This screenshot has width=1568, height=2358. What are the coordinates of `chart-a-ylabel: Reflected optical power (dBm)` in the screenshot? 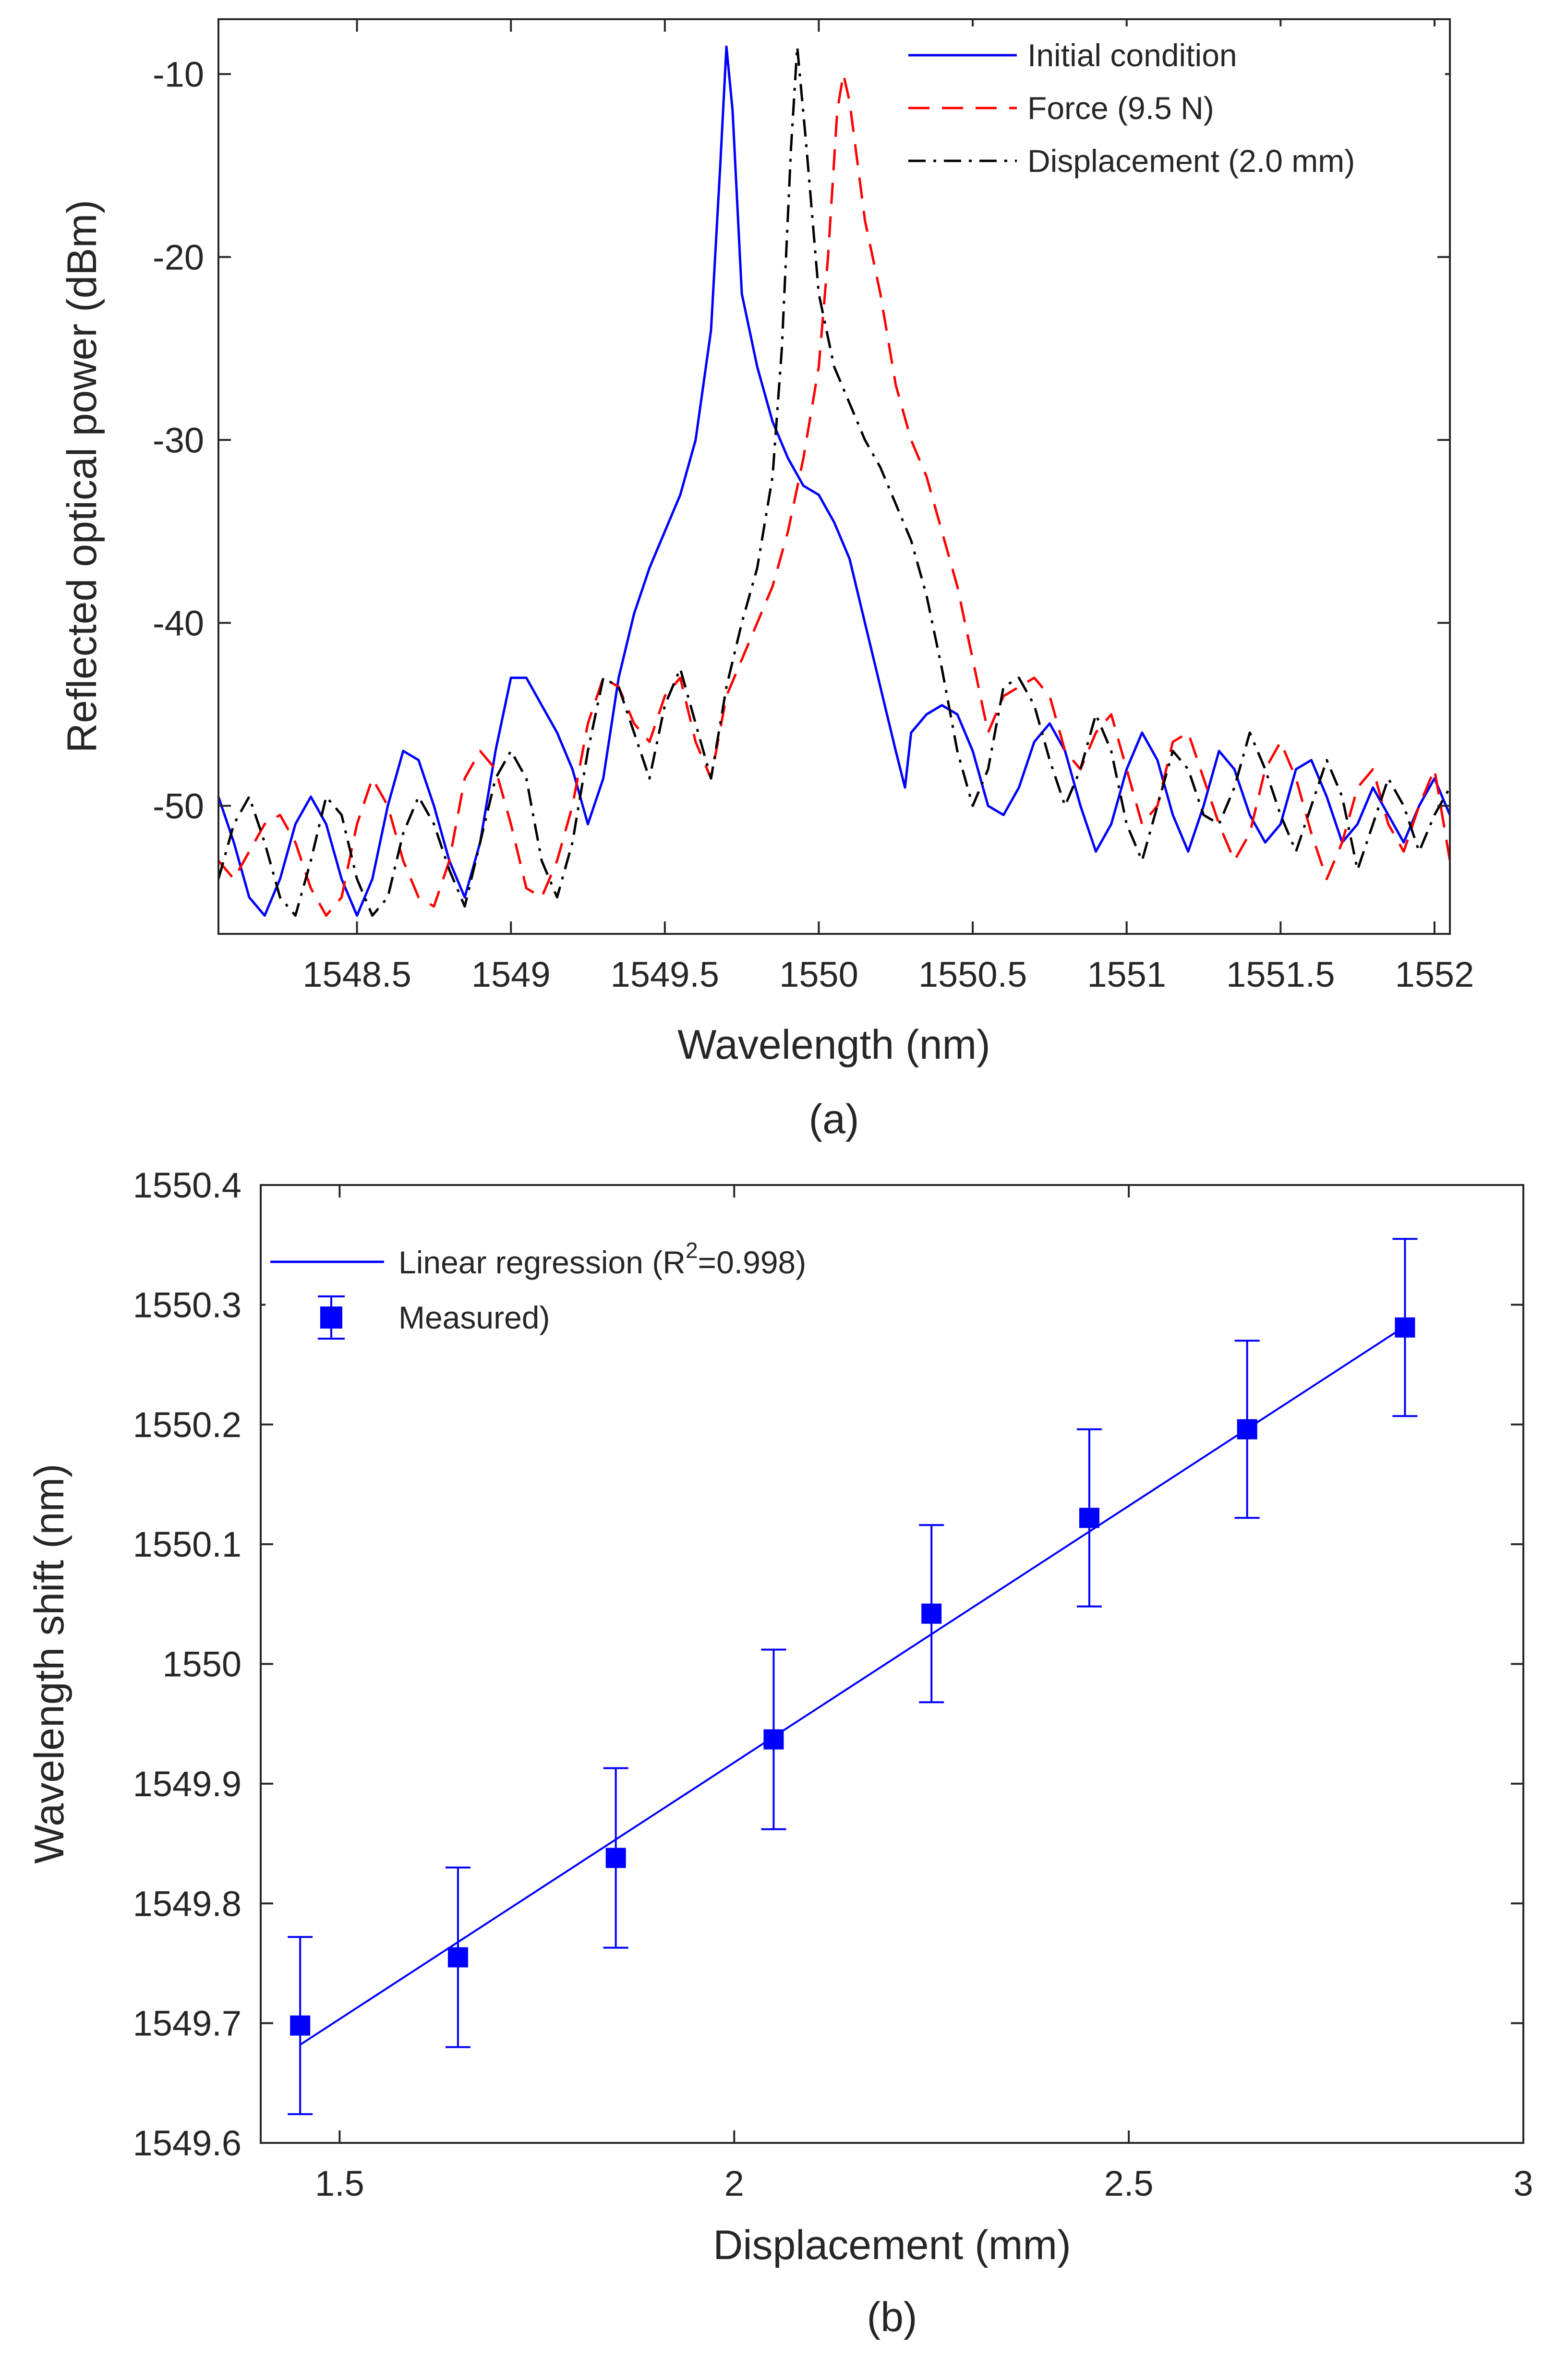 It's located at (82, 476).